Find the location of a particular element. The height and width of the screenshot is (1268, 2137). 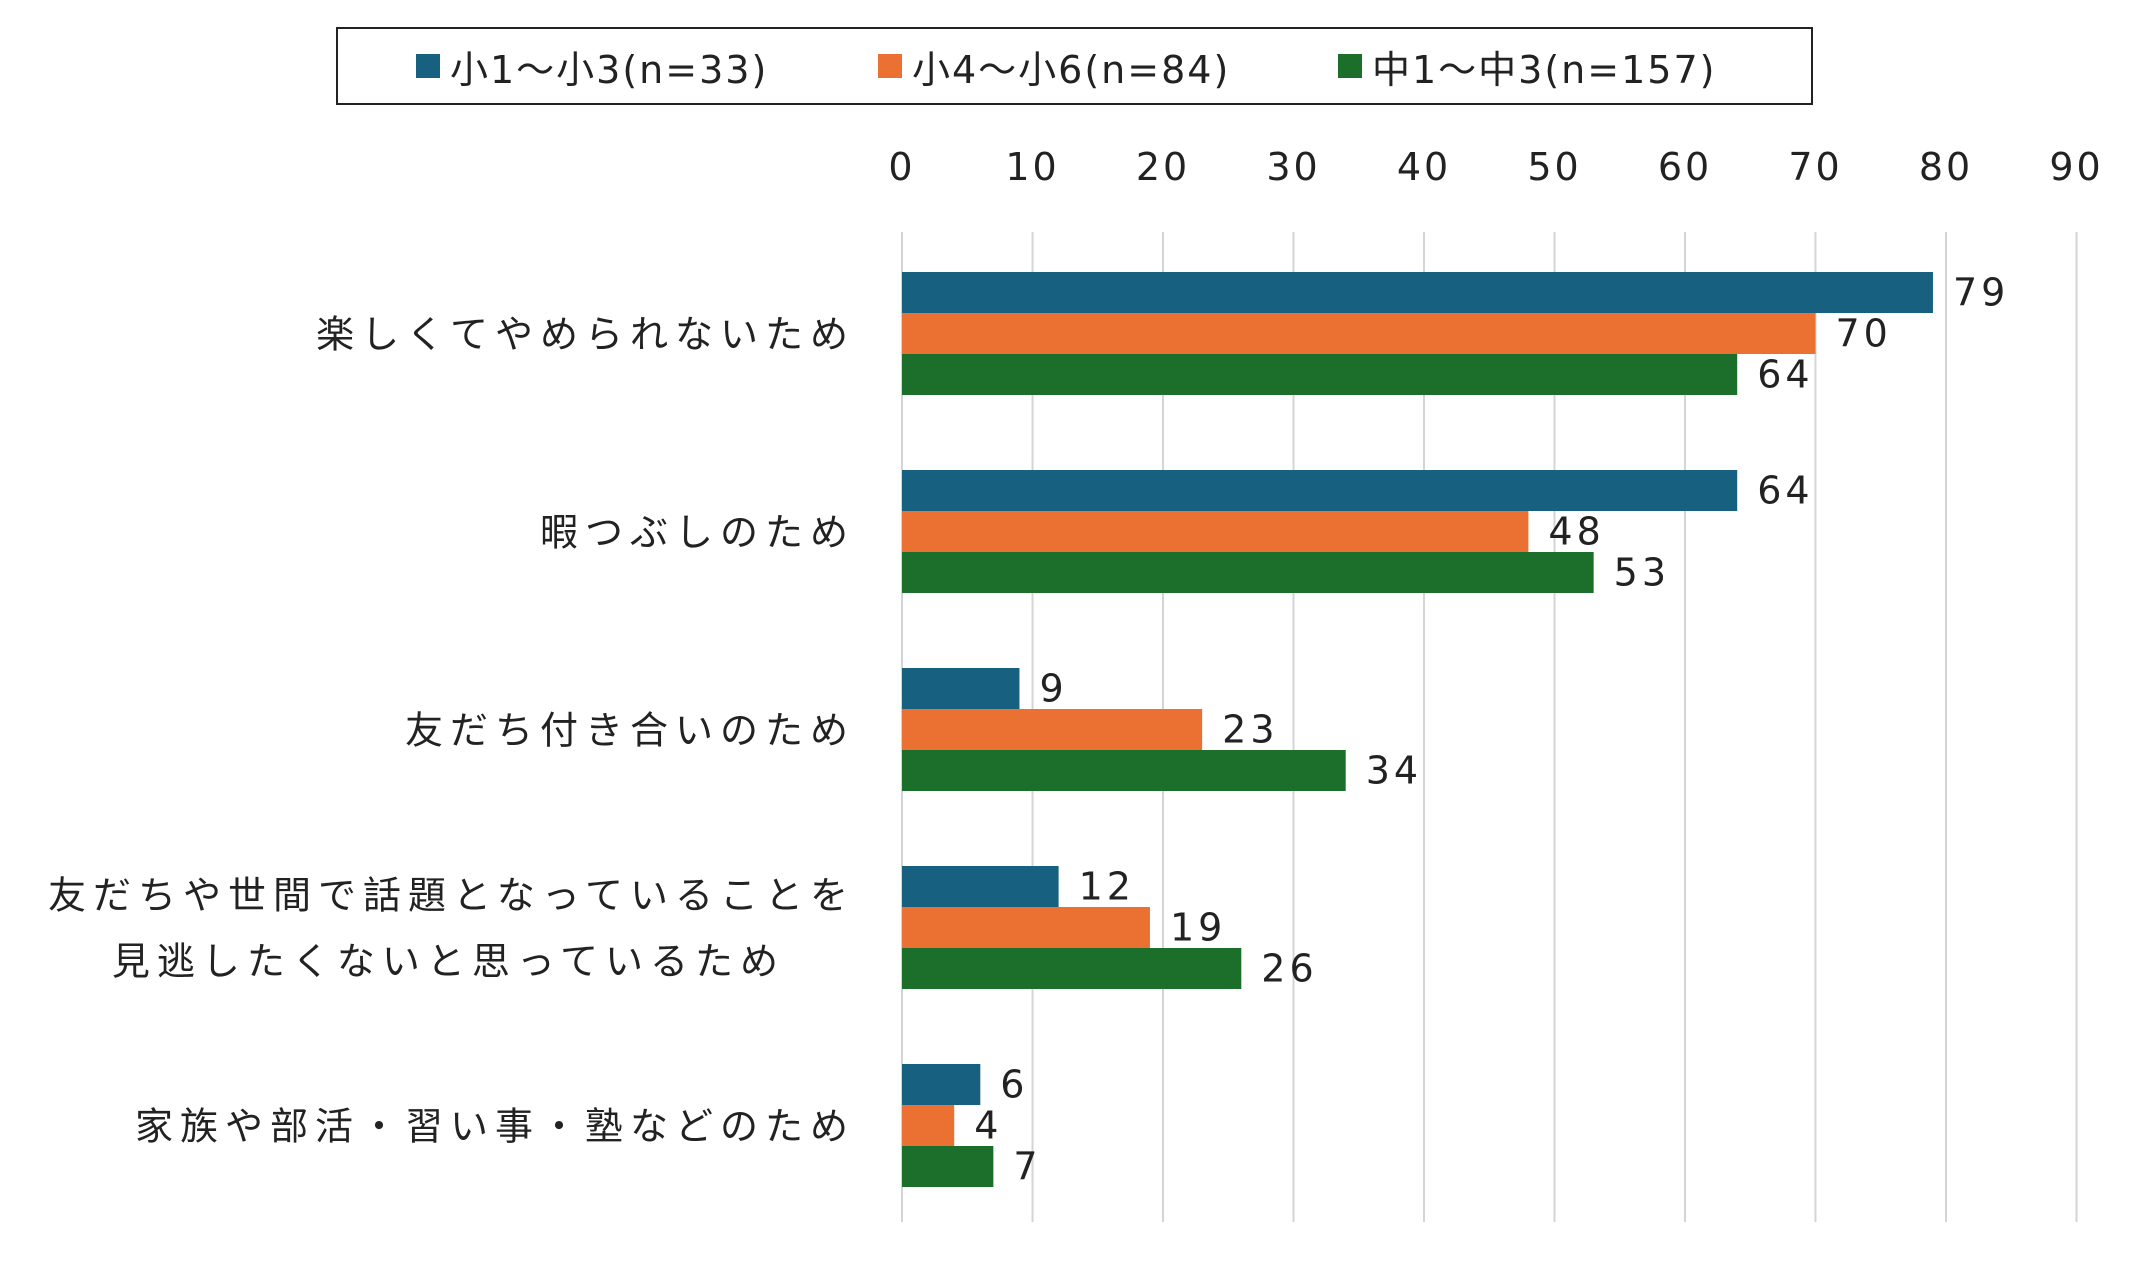

data-label-series2-cat3: 26 is located at coordinates (1289, 969).